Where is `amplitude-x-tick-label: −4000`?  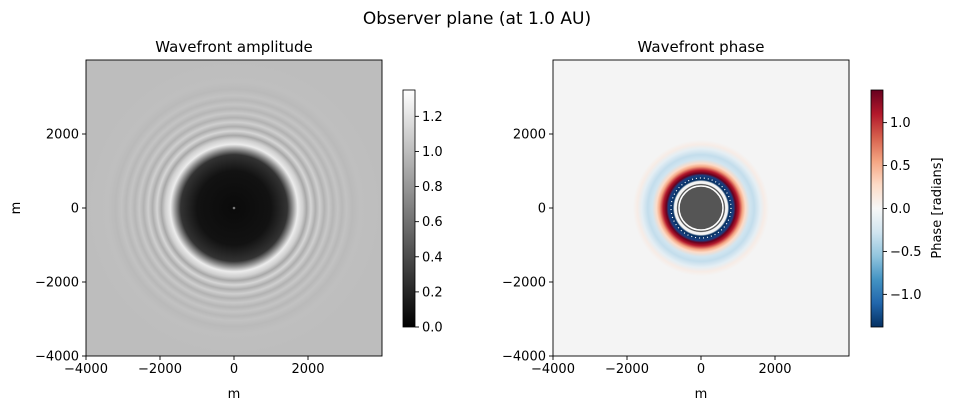
amplitude-x-tick-label: −4000 is located at coordinates (86, 369).